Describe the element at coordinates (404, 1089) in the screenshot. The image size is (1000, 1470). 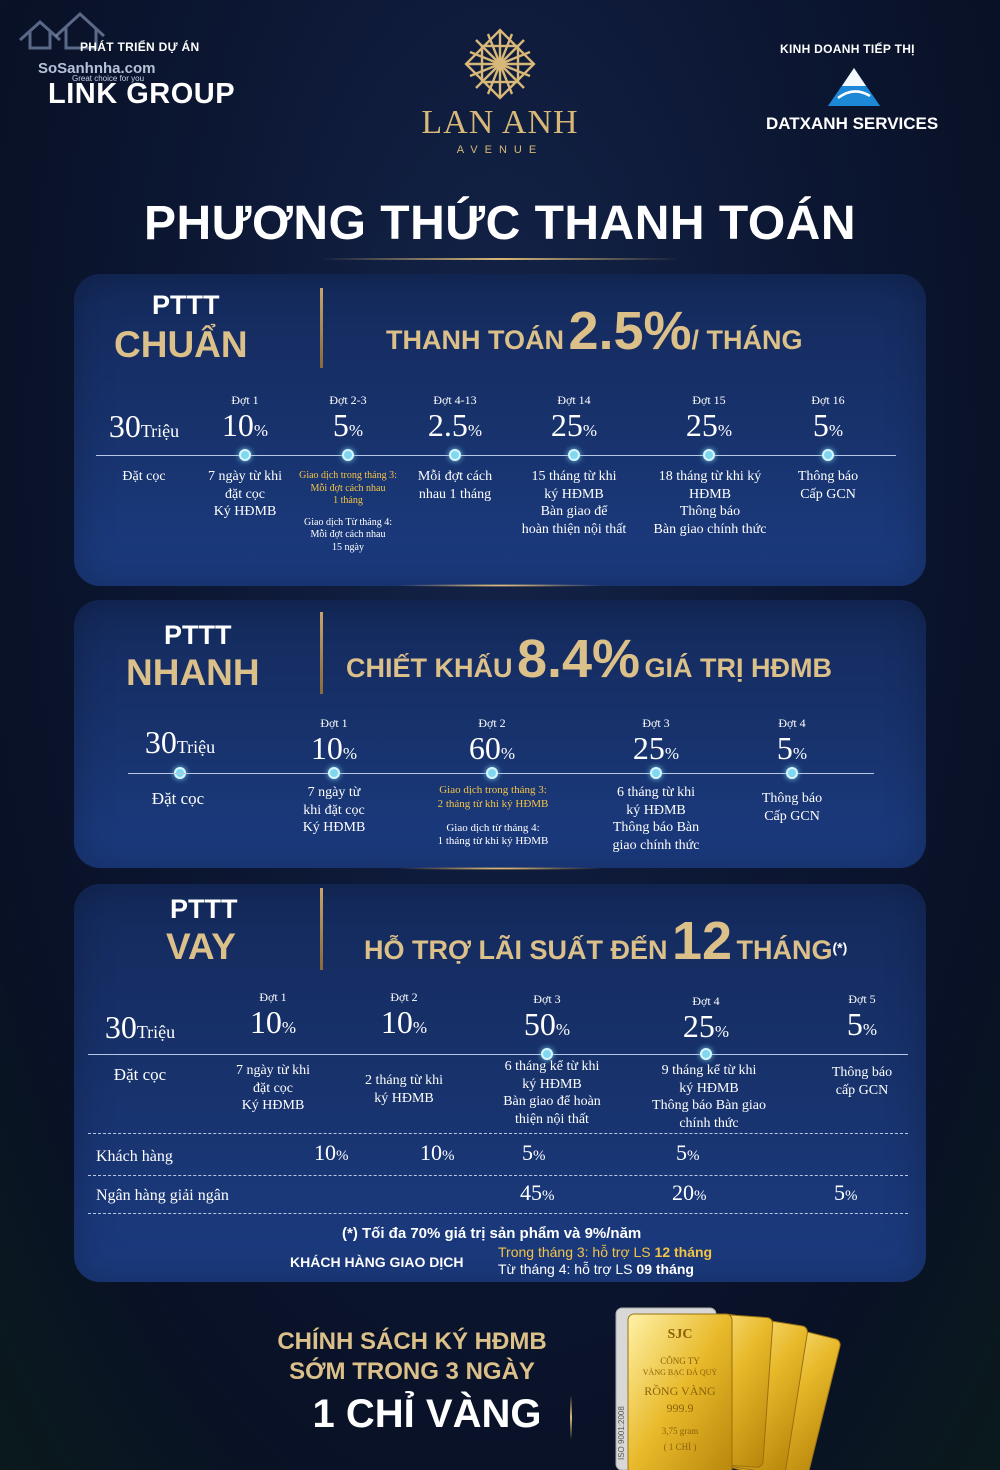
I see `stage-desc: 2 tháng từ khi ký HĐMB` at that location.